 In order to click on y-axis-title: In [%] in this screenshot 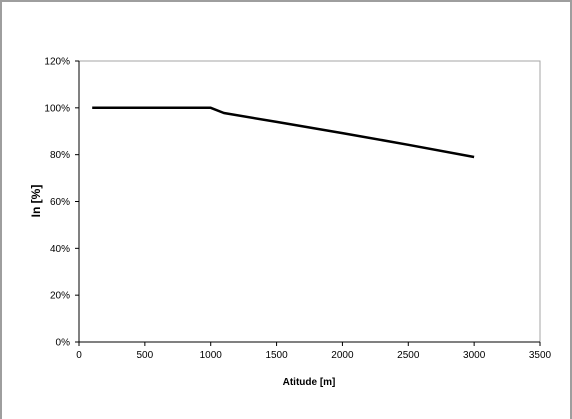, I will do `click(36, 201)`.